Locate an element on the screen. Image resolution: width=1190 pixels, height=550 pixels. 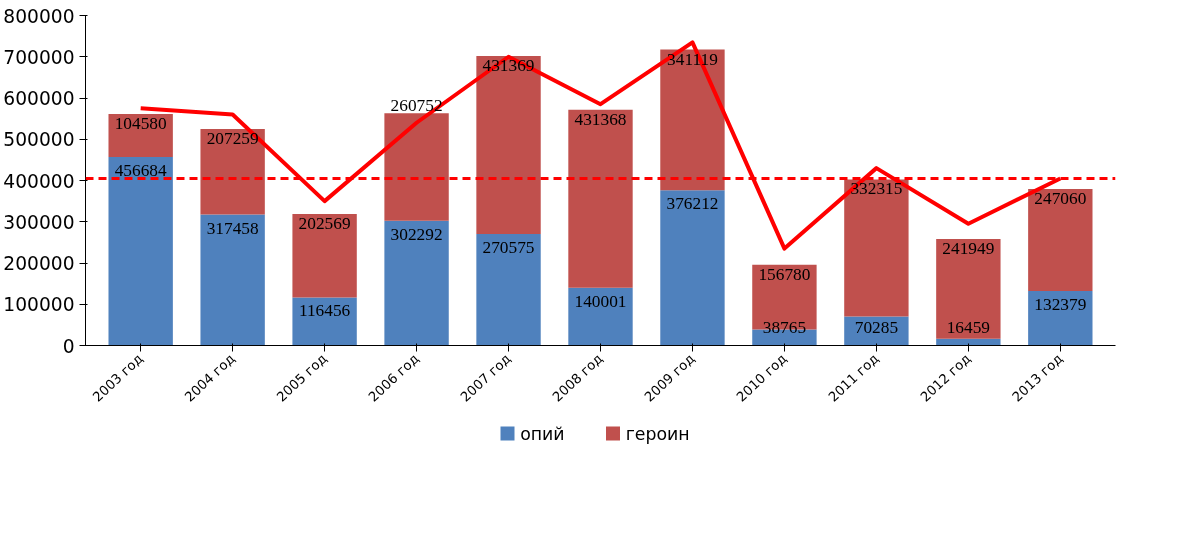
y-tick-label: 100000 is located at coordinates (39, 305).